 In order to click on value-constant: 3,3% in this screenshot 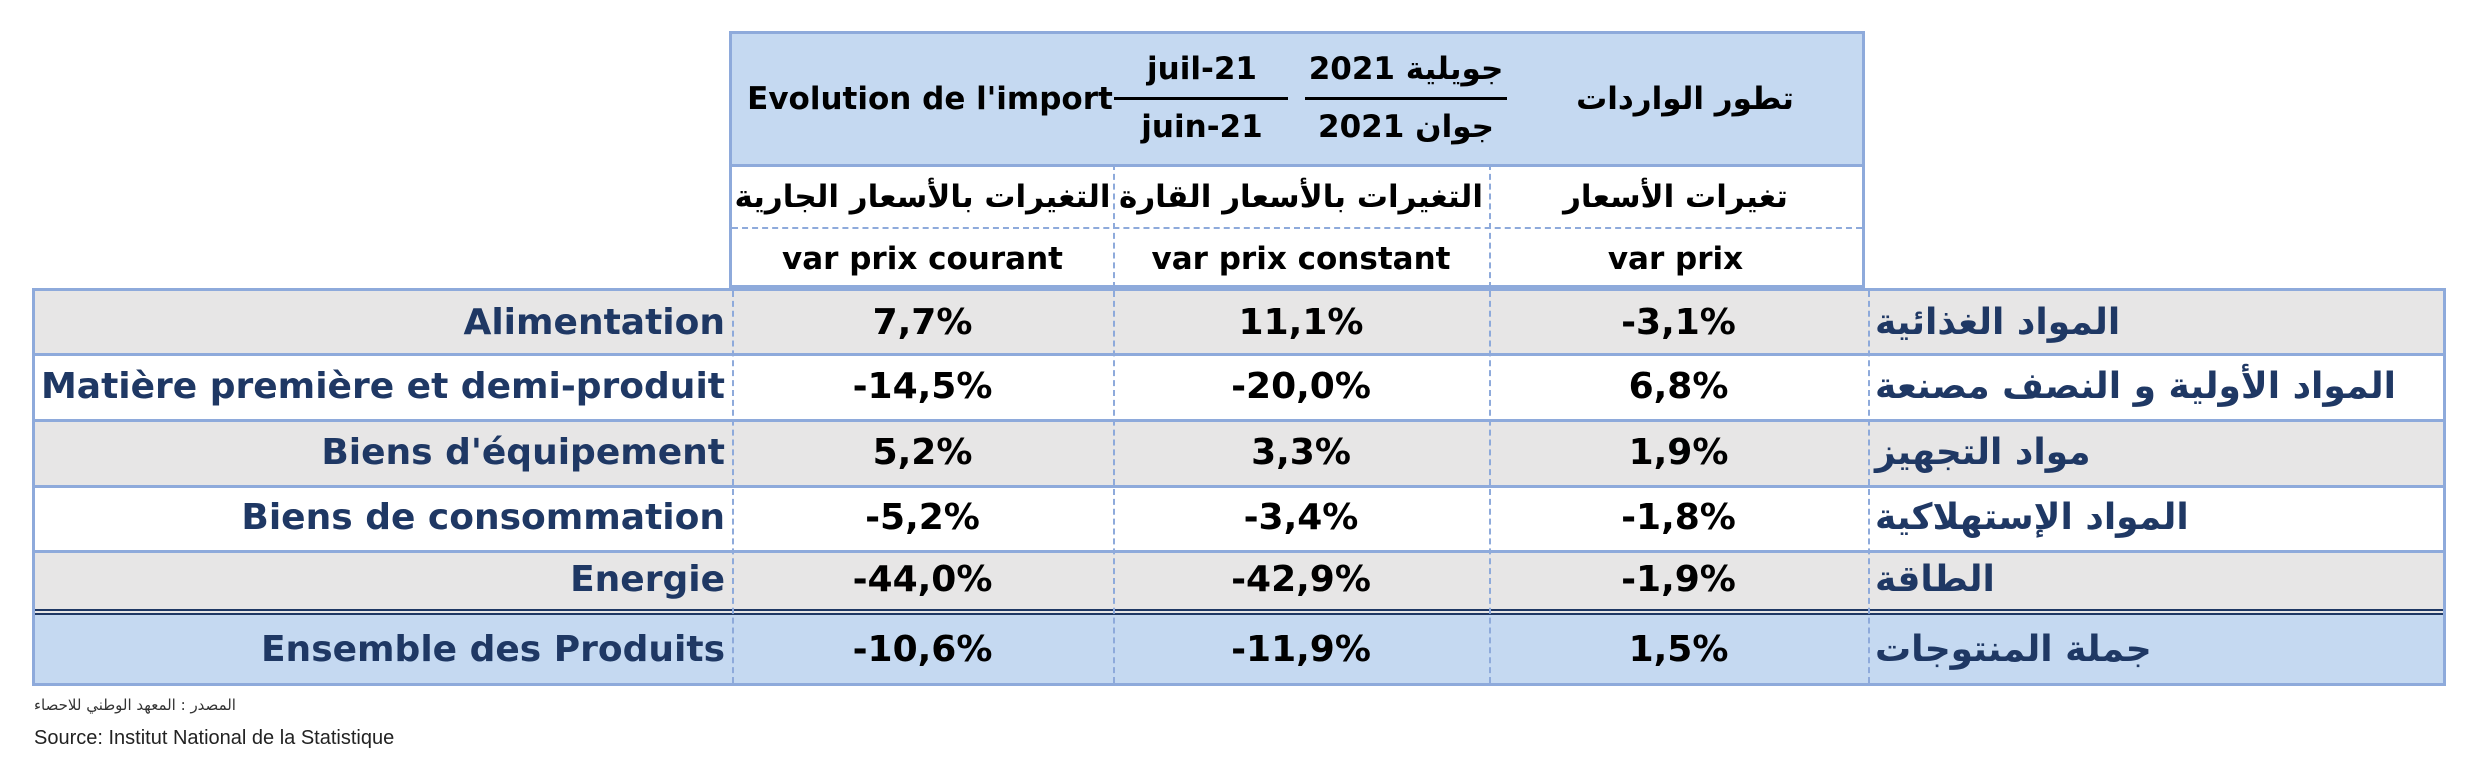, I will do `click(1301, 452)`.